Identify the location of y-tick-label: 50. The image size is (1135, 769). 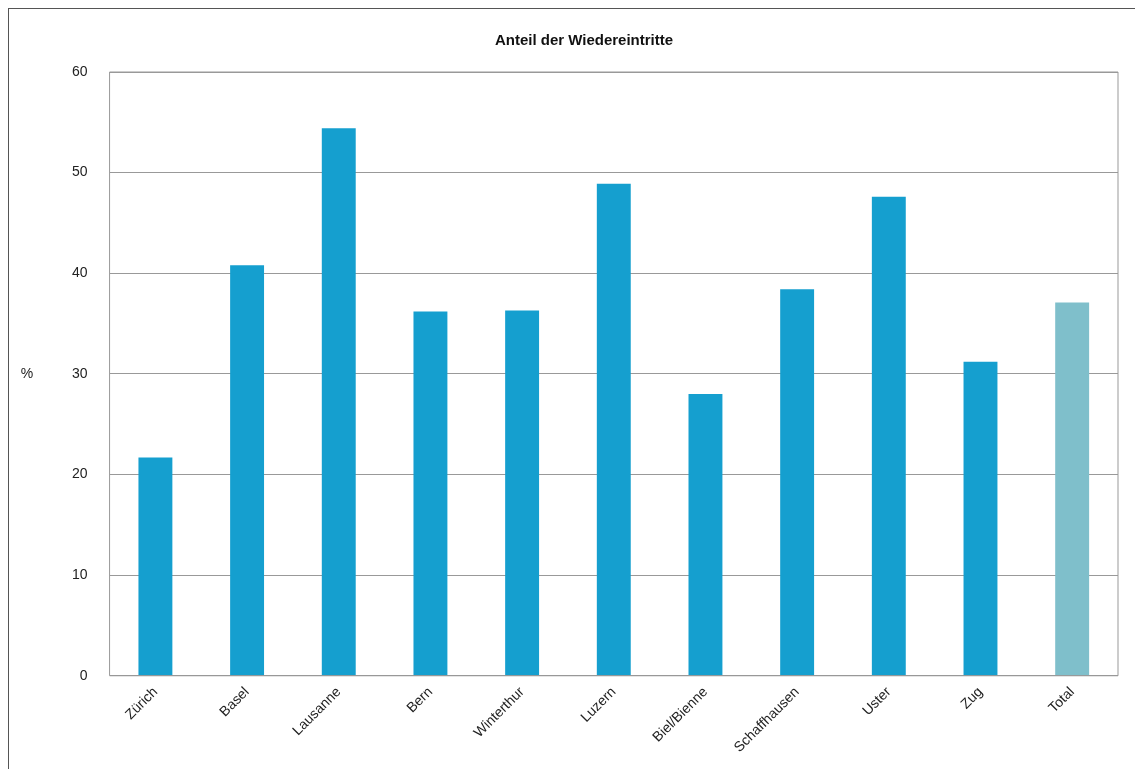
(79, 171).